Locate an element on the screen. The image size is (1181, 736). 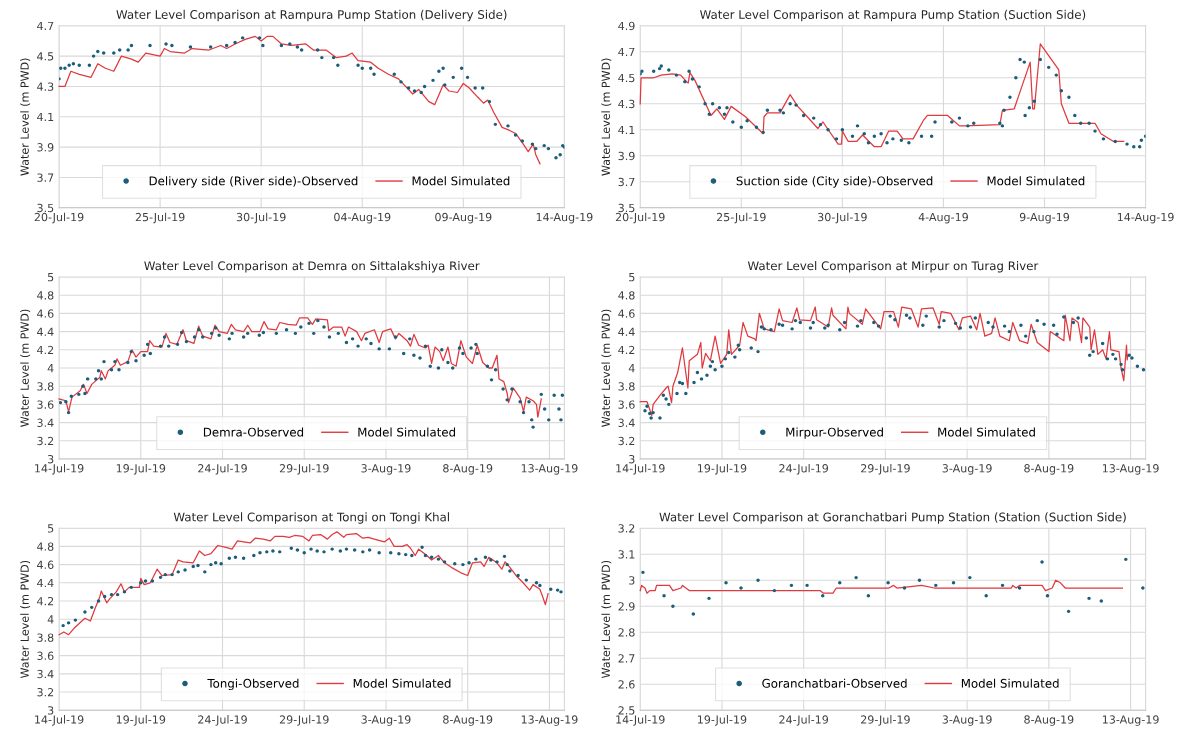
x-tick-label: 25-Jul-19 is located at coordinates (160, 218).